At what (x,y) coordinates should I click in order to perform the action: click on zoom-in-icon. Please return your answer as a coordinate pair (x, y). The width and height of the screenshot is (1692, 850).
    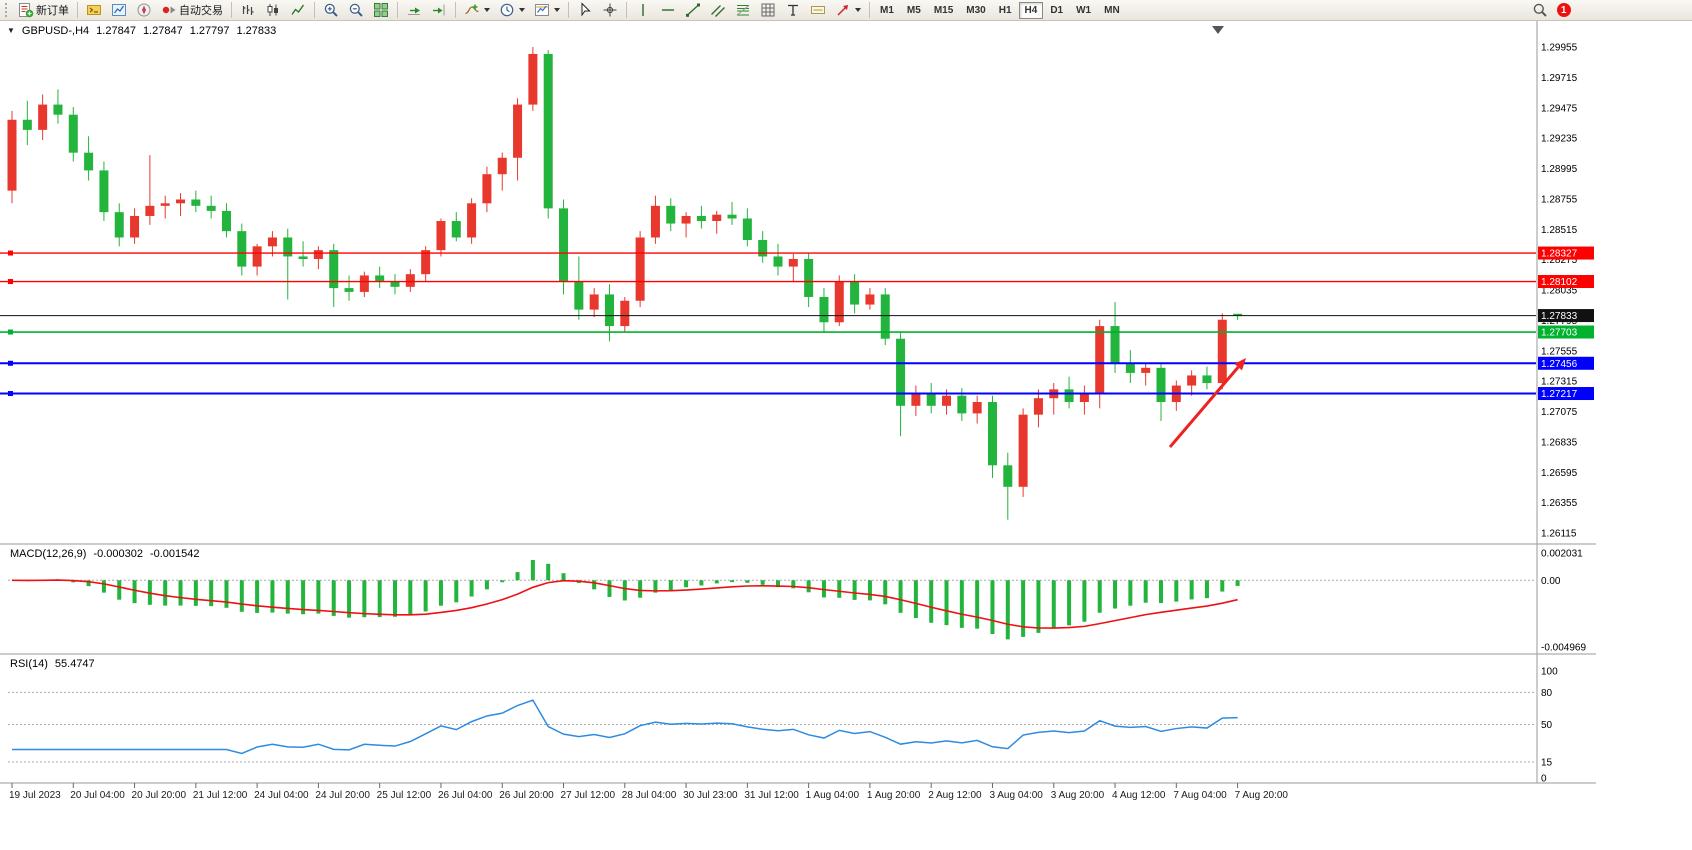
    Looking at the image, I should click on (331, 10).